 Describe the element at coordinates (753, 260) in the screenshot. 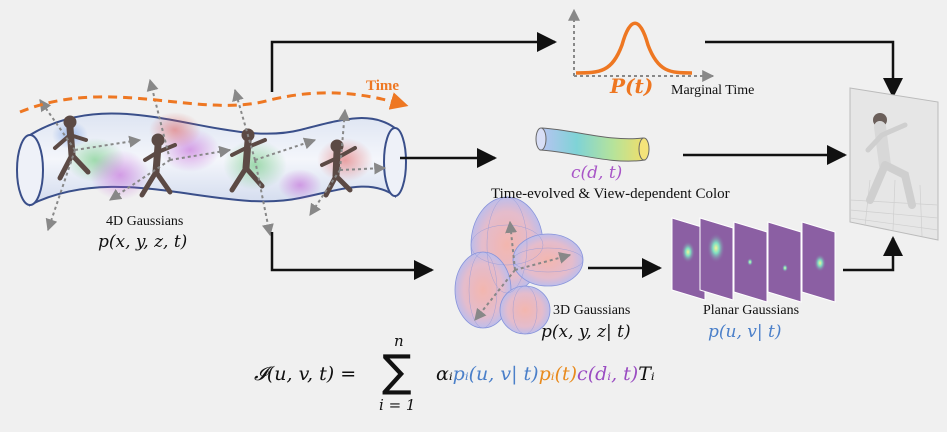

I see `planar-gaussian-icon` at that location.